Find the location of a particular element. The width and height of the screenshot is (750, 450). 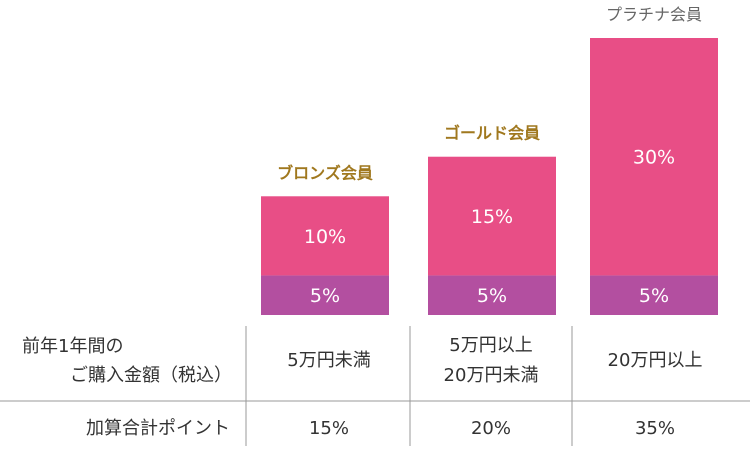

row2-cell-platinum: 35% is located at coordinates (655, 428).